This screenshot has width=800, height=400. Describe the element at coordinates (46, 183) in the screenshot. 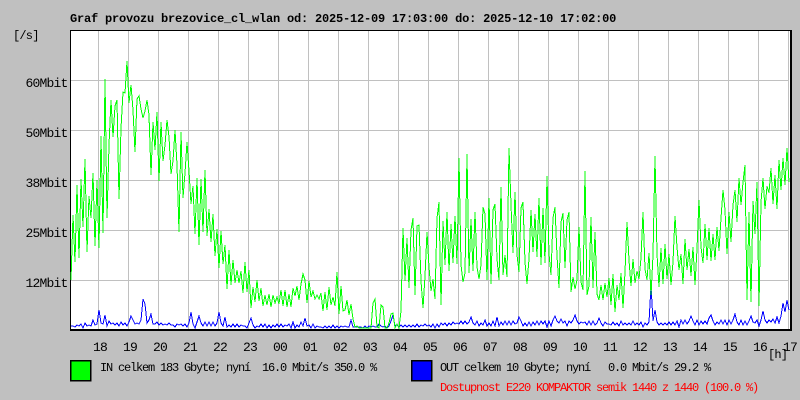

I see `svg-text: 38Mbit` at that location.